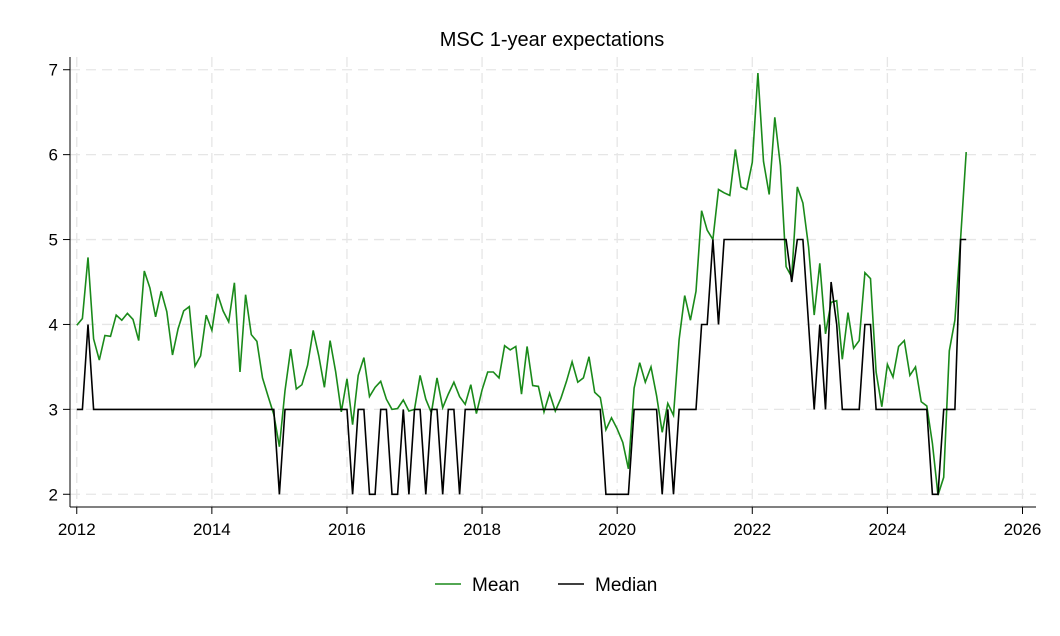 Image resolution: width=1060 pixels, height=636 pixels. What do you see at coordinates (53, 70) in the screenshot?
I see `y-tick-label: 7` at bounding box center [53, 70].